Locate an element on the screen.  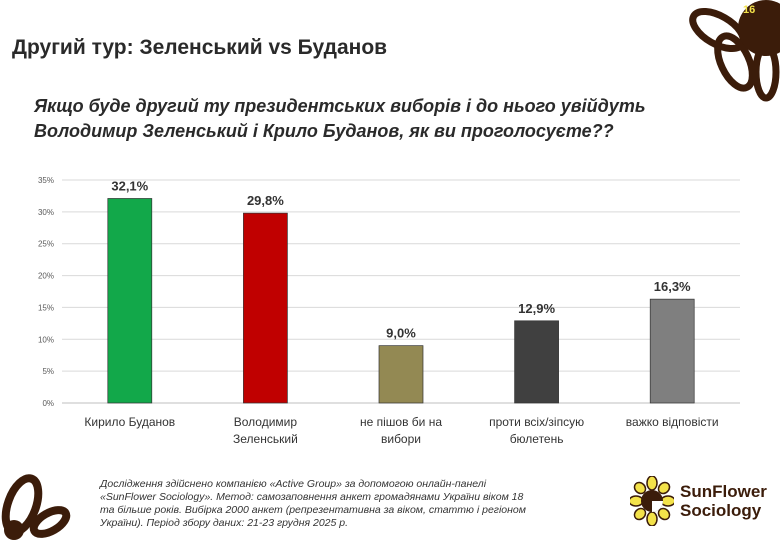
y-tick-label: 15% is located at coordinates (46, 307).